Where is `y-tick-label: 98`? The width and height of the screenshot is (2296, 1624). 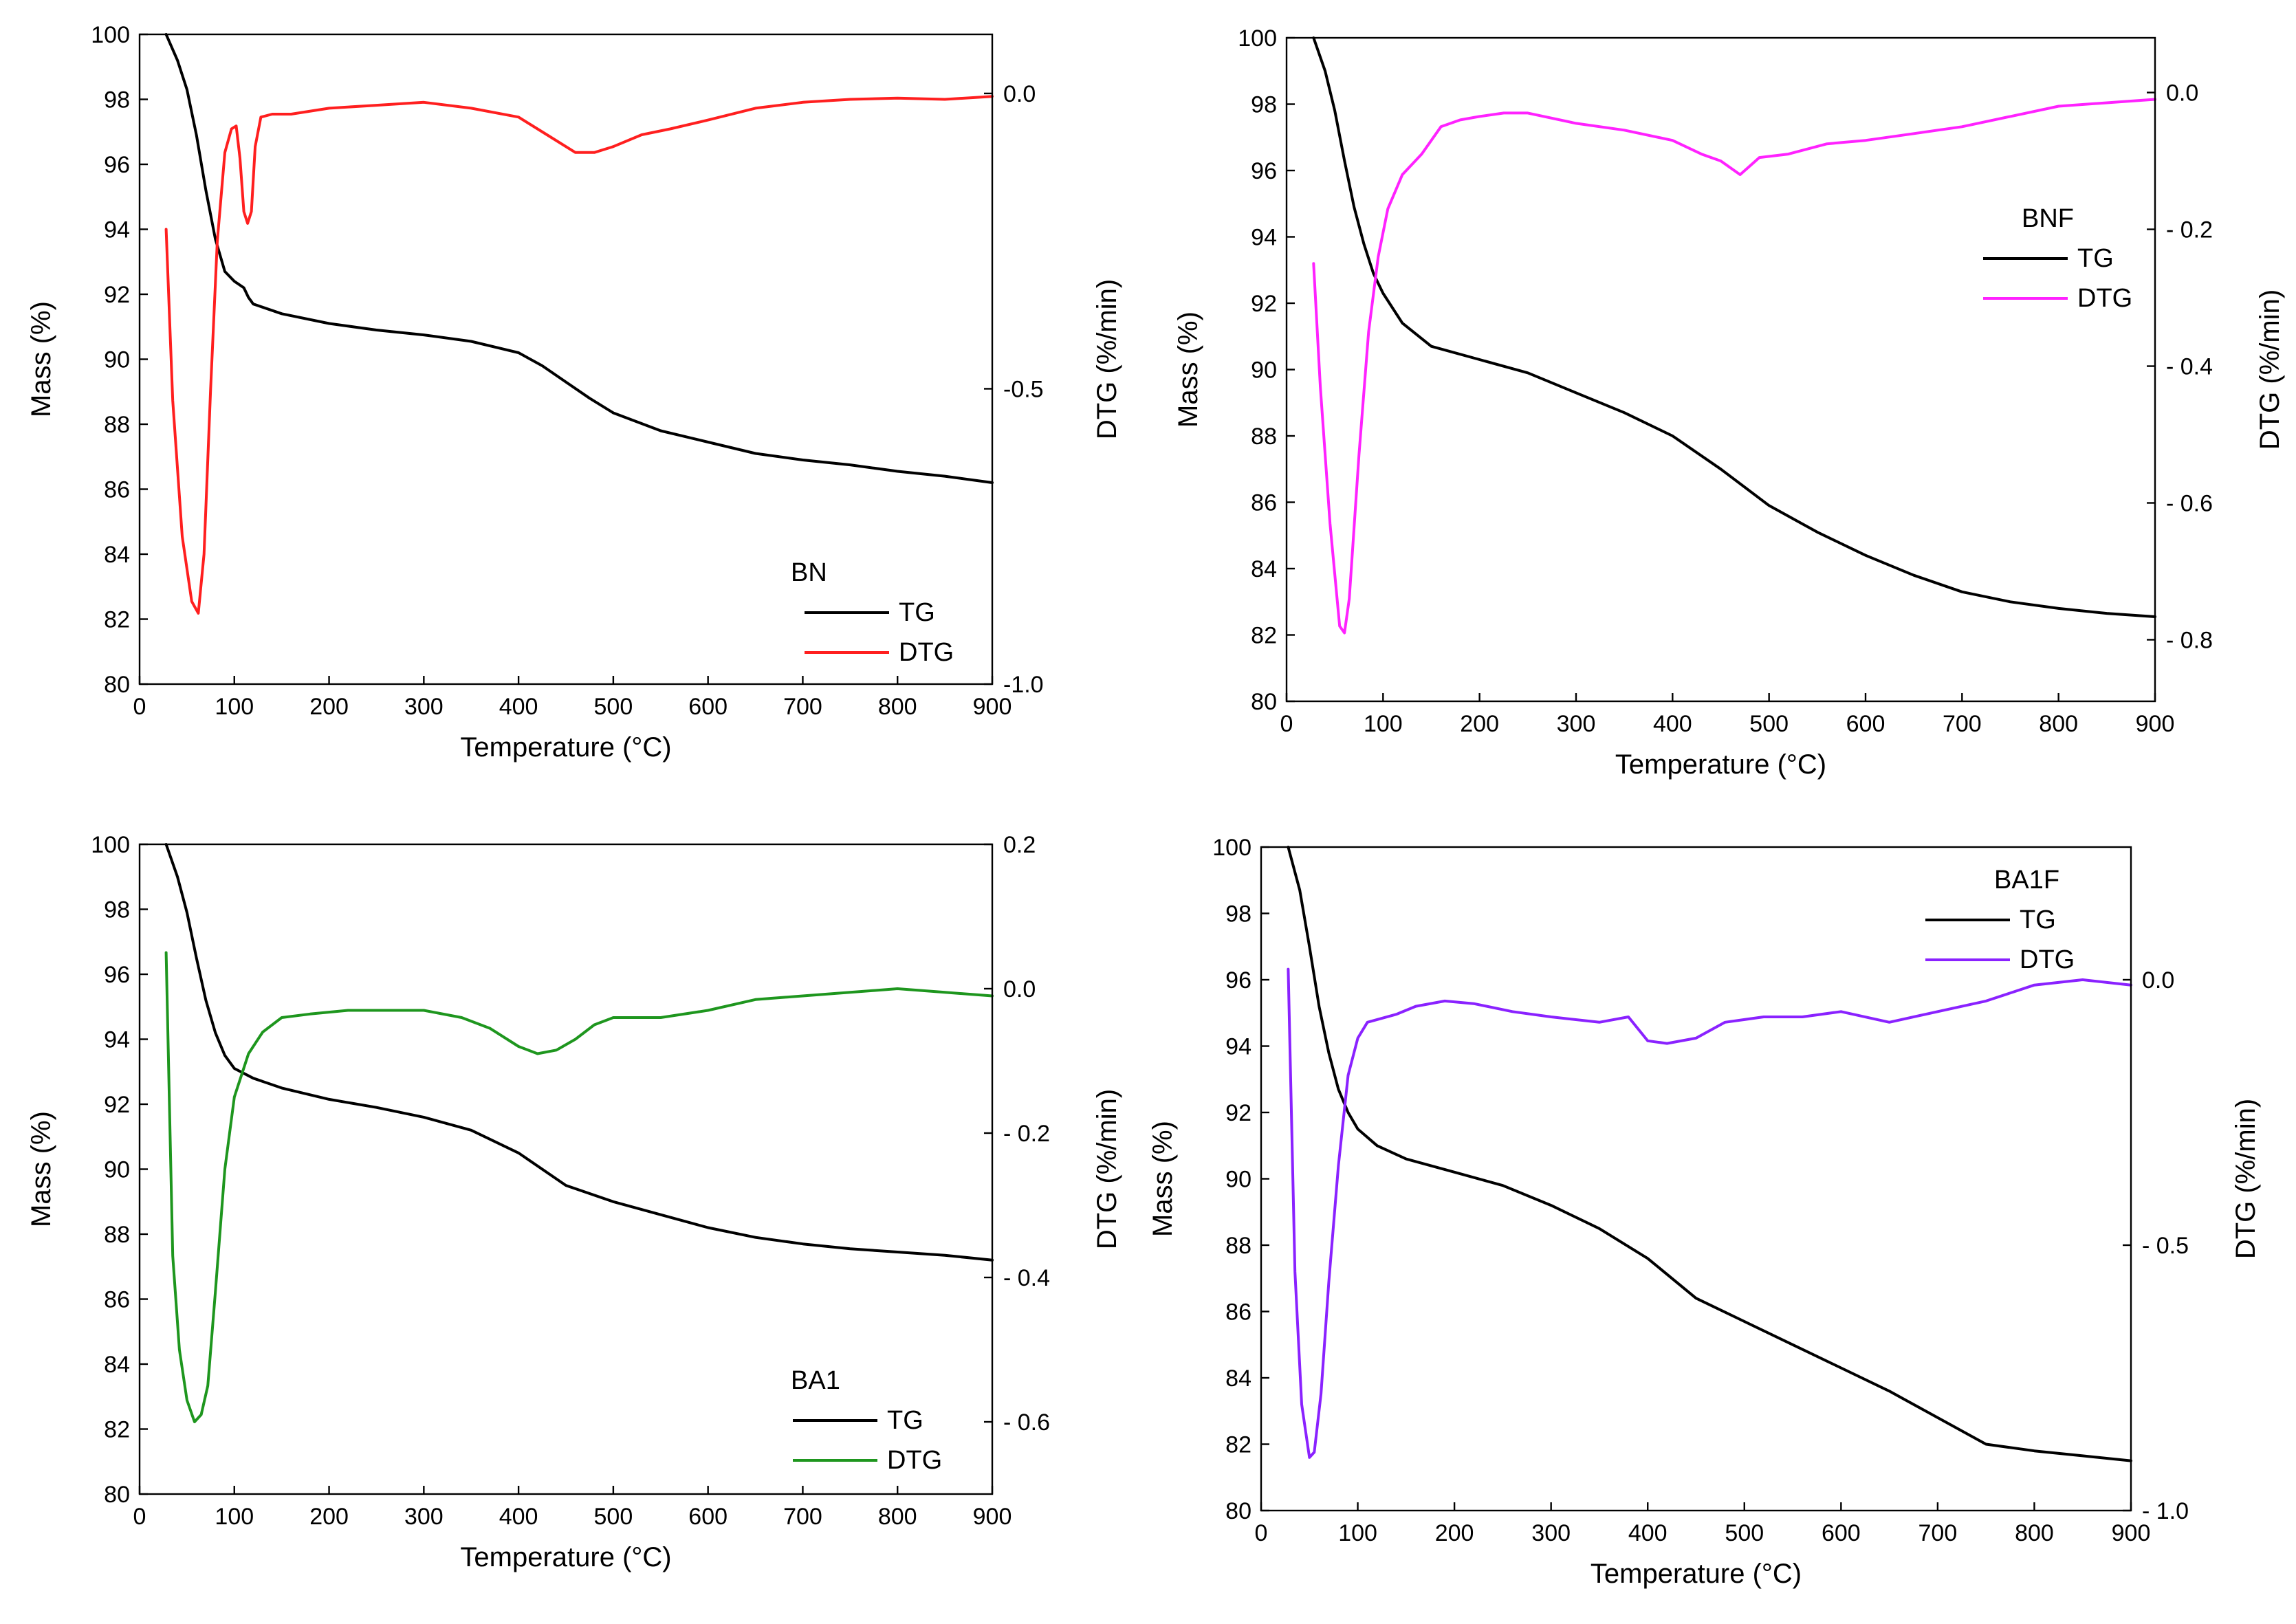
y-tick-label: 98 is located at coordinates (117, 910).